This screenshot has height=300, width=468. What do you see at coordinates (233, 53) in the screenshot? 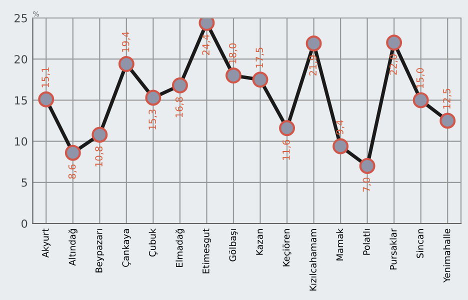
I see `data-label: 18,0` at bounding box center [233, 53].